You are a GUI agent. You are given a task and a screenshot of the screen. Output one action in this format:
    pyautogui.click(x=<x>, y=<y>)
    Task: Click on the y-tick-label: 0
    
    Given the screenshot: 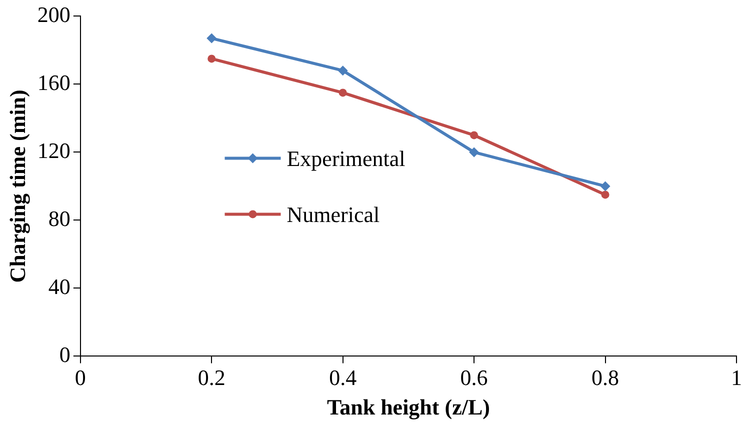 What is the action you would take?
    pyautogui.click(x=64, y=354)
    